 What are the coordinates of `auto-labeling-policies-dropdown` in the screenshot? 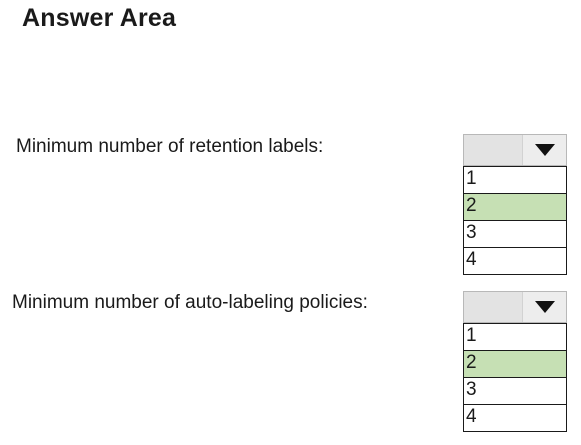 It's located at (515, 307).